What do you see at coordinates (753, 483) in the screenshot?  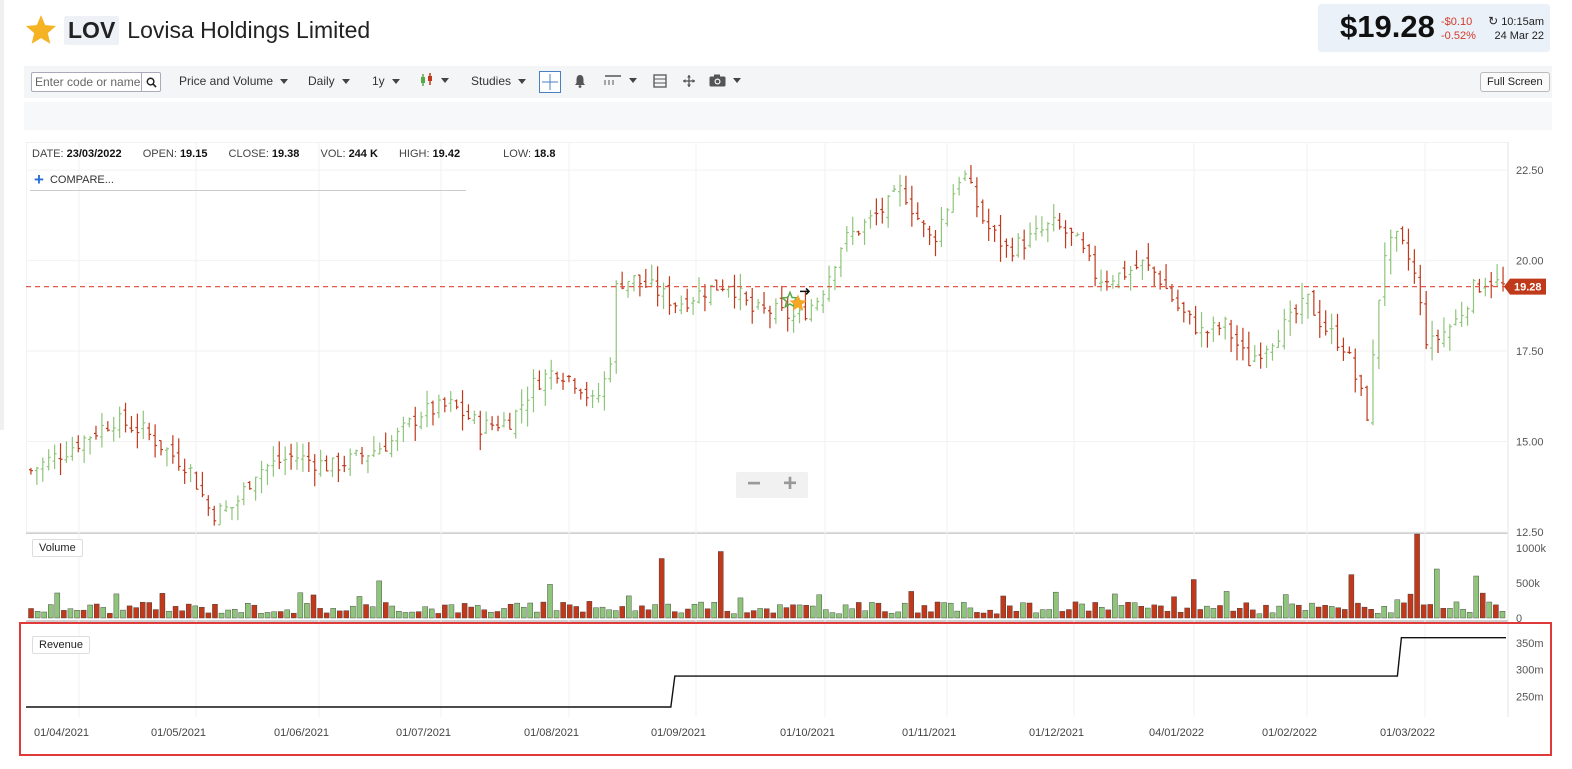 I see `zoom-out-button: −` at bounding box center [753, 483].